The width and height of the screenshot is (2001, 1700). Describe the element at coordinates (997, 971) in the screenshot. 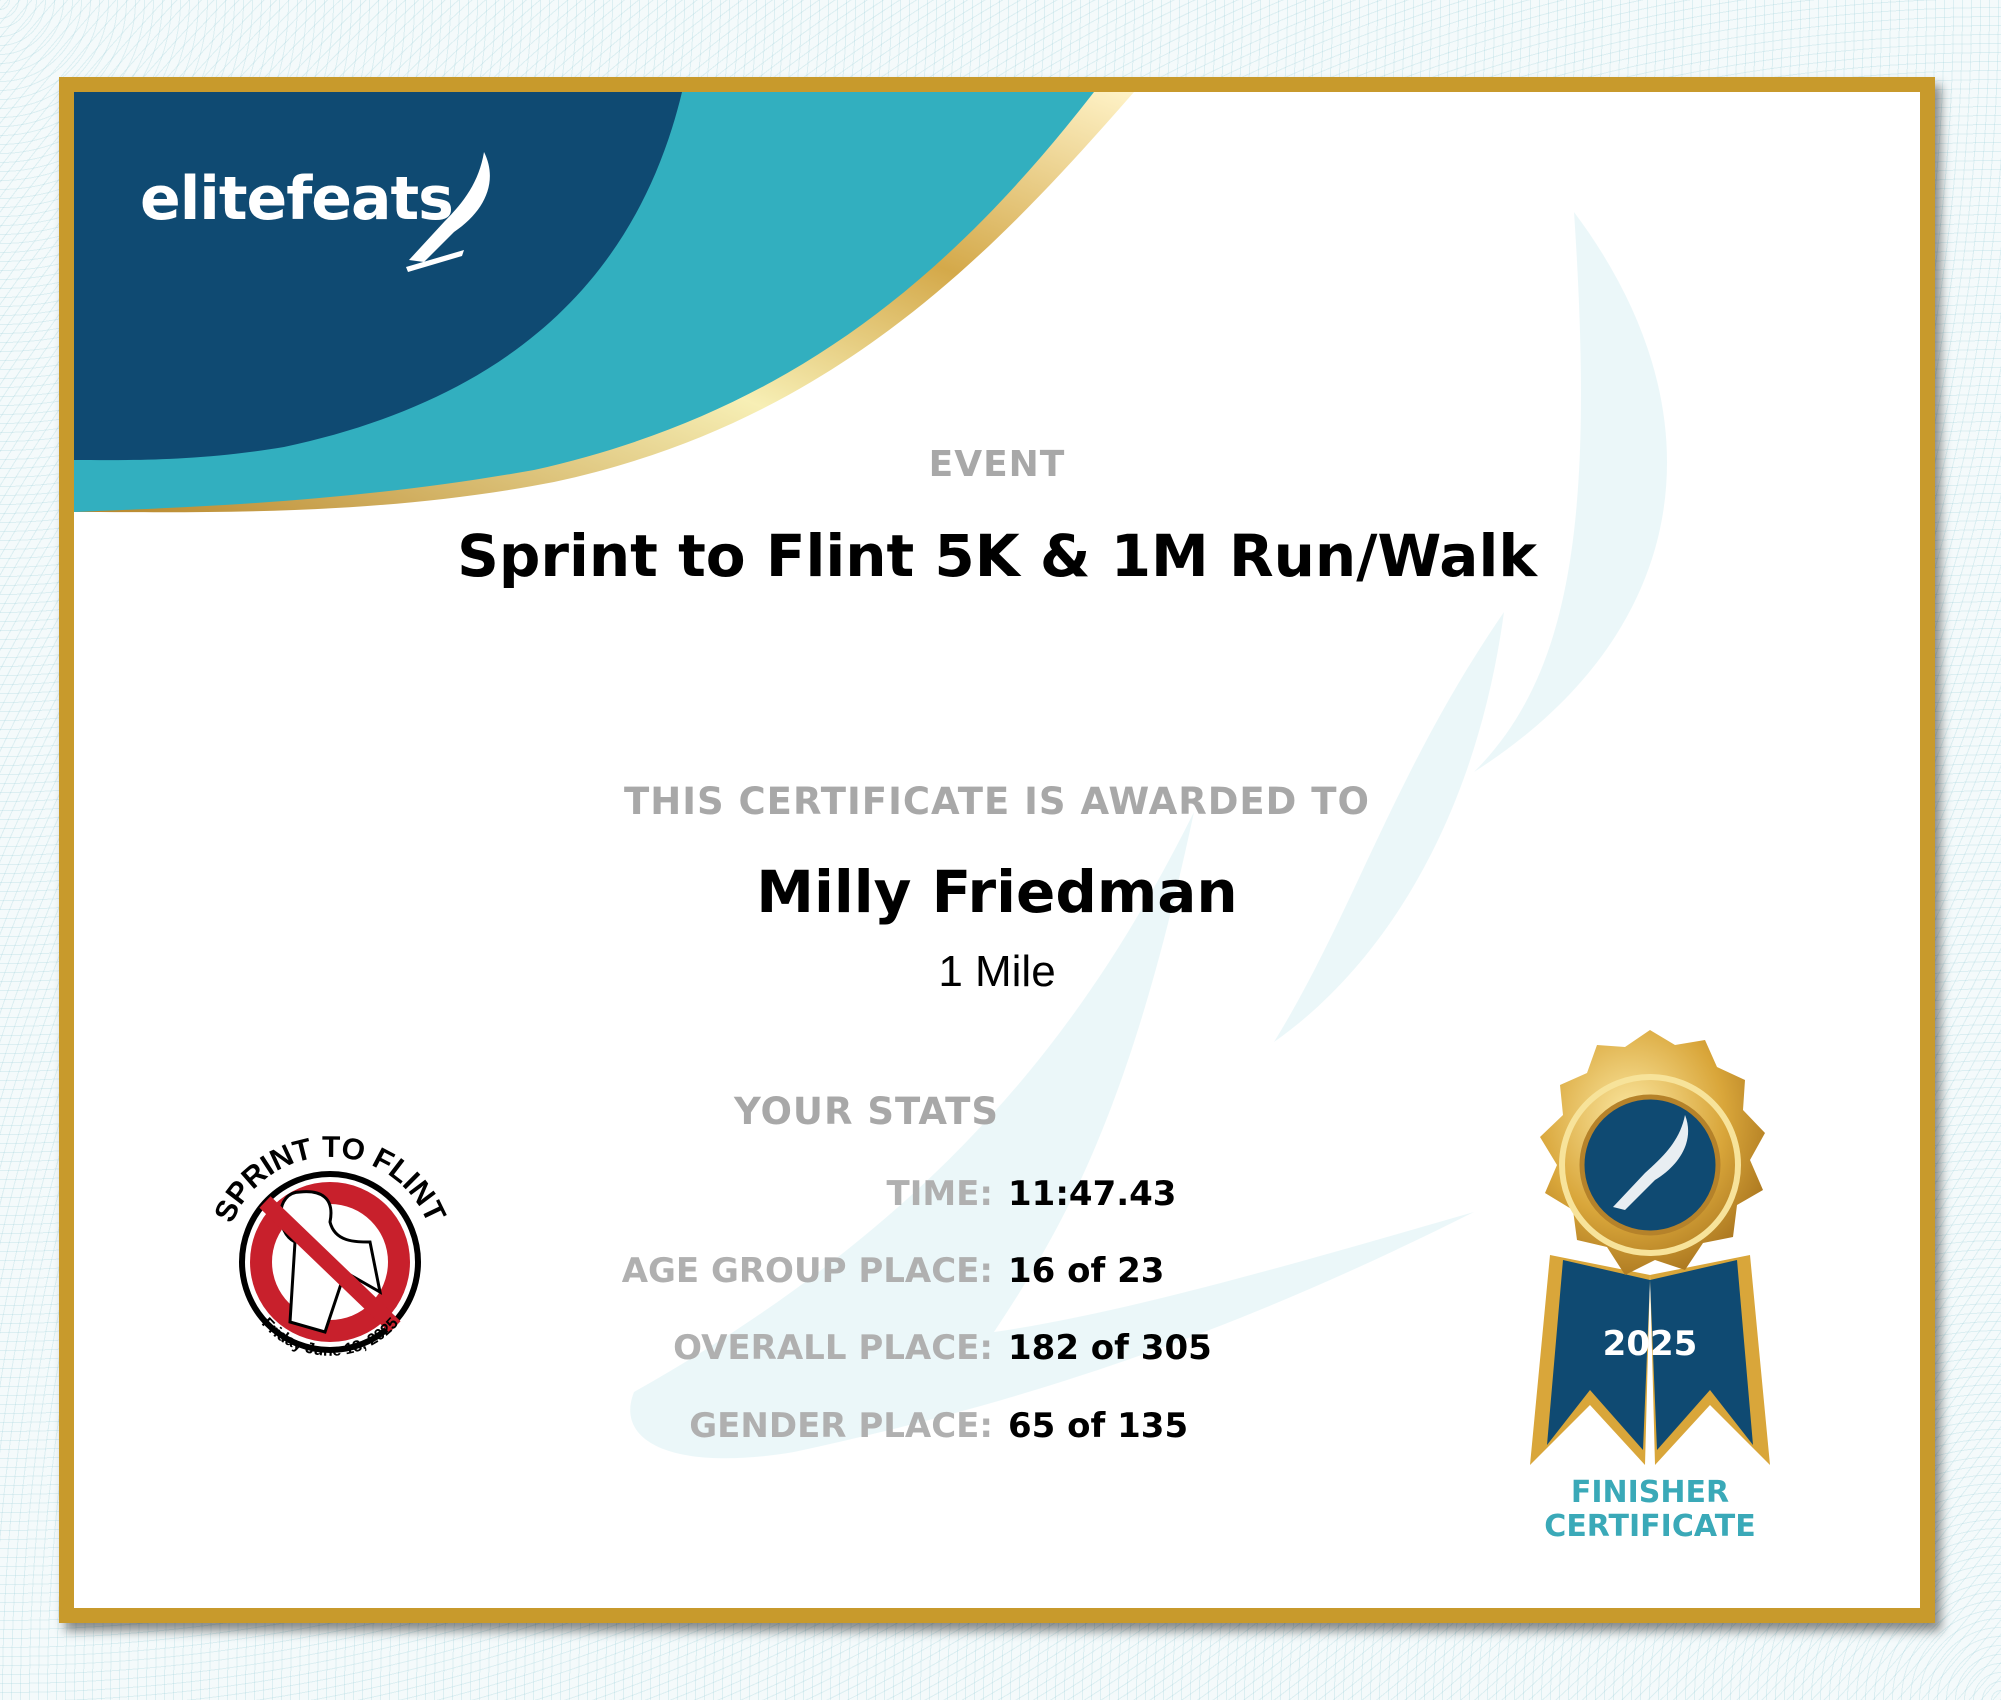

I see `race-distance: 1 Mile` at that location.